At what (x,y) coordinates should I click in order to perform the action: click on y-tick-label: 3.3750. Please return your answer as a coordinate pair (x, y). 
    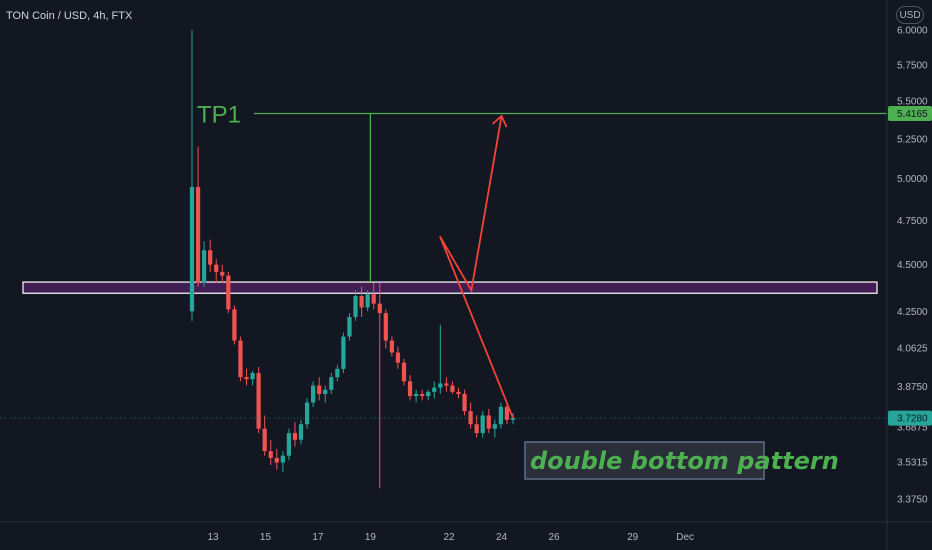
    Looking at the image, I should click on (912, 500).